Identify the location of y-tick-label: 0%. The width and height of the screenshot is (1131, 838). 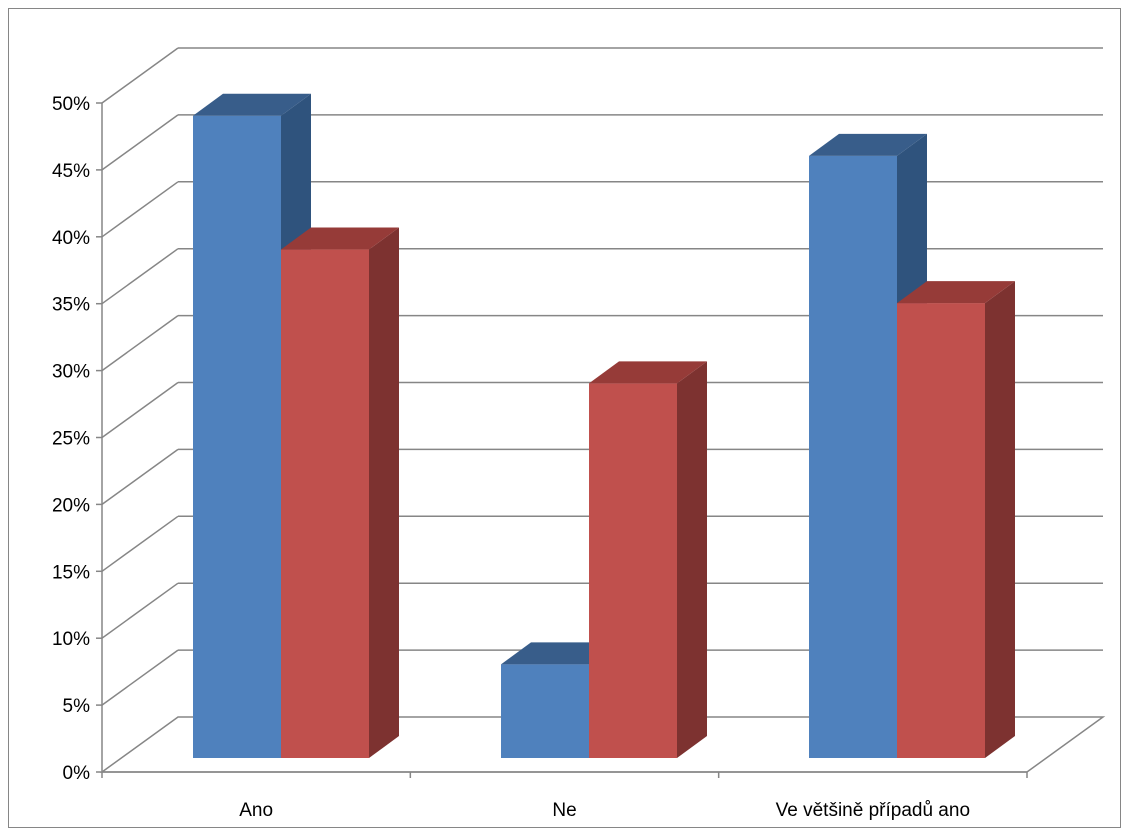
(77, 773).